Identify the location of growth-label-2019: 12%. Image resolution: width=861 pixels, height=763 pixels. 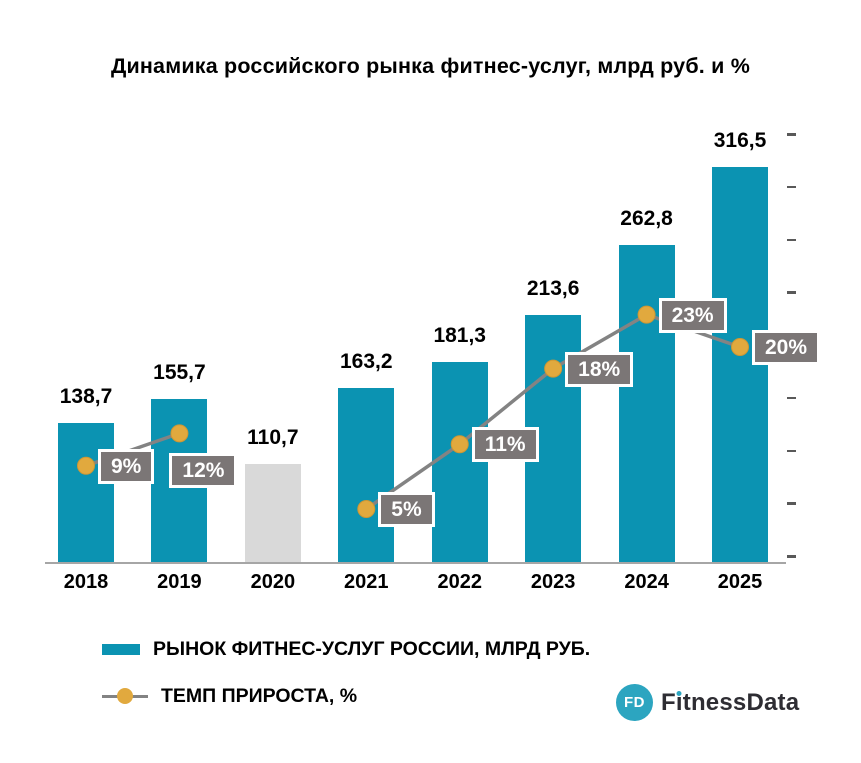
(203, 471).